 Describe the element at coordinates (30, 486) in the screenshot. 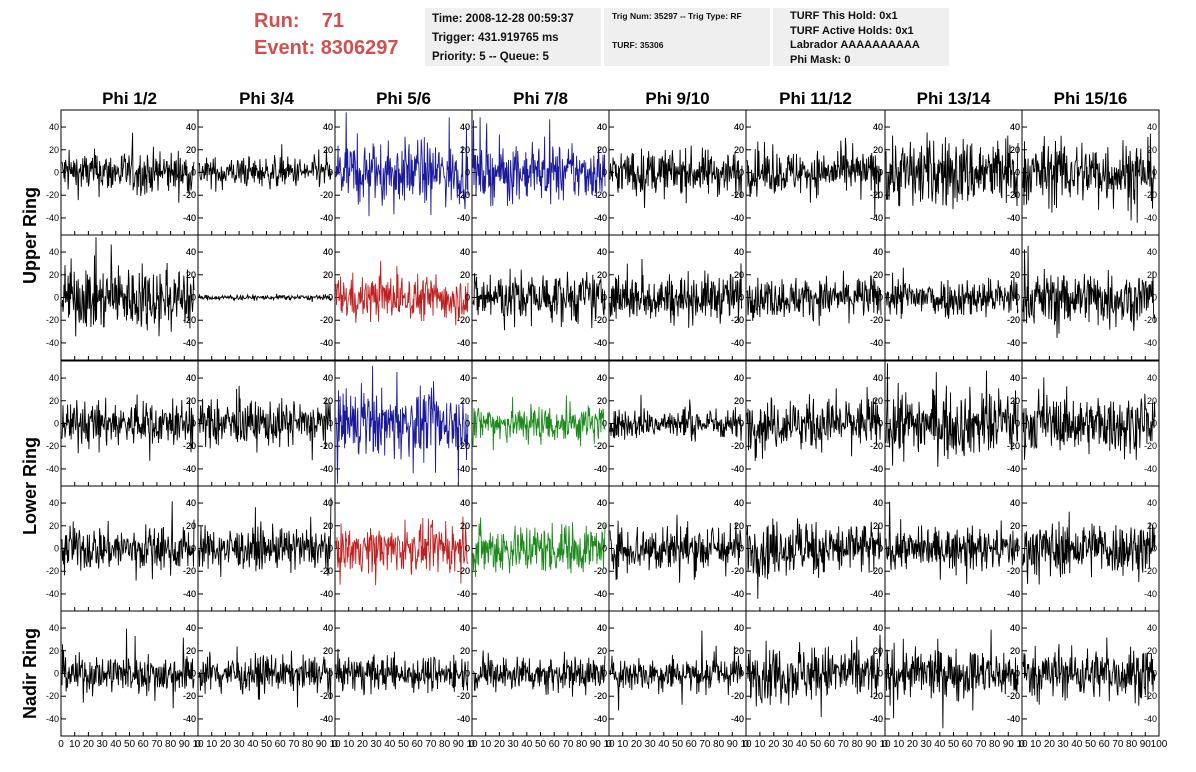

I see `ring-label-lower-ring: Lower Ring` at that location.